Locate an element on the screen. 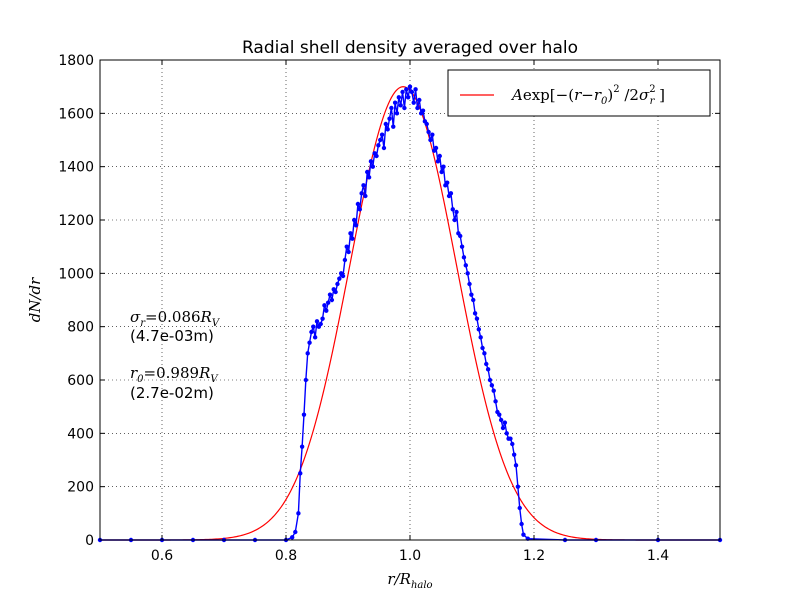  y-tick-label: 1400 is located at coordinates (76, 168).